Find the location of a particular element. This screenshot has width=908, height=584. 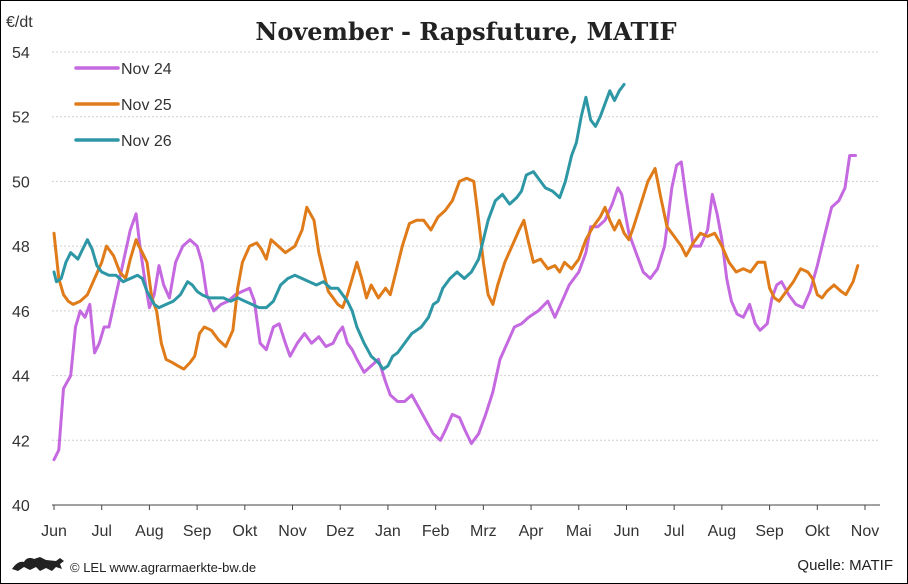

copyright-credit: © LEL www.agrarmaerkte-bw.de is located at coordinates (163, 567).